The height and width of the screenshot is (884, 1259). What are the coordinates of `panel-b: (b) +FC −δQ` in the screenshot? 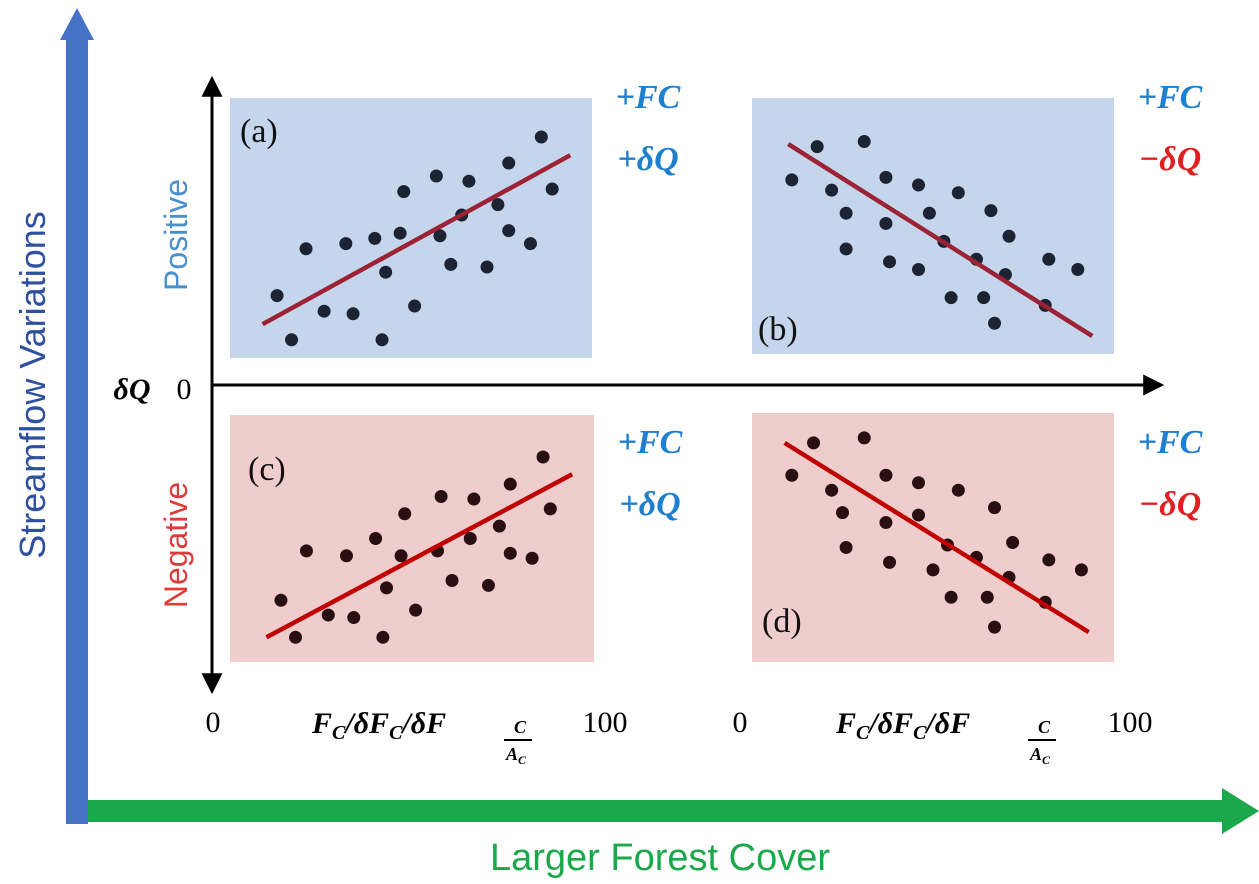 It's located at (977, 216).